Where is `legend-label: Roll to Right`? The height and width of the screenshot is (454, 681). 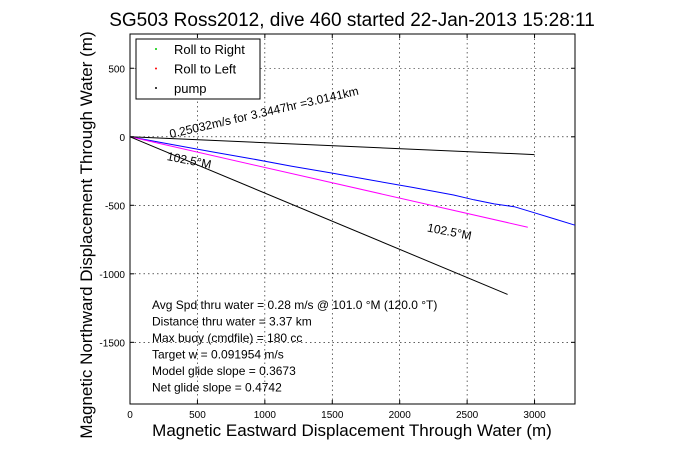
legend-label: Roll to Right is located at coordinates (209, 49).